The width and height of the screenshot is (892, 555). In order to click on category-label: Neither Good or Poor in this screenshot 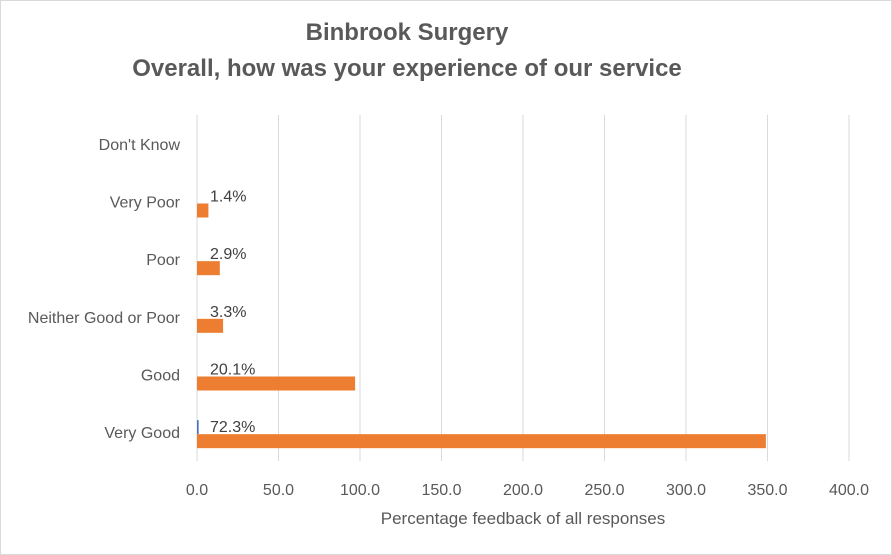, I will do `click(104, 318)`.